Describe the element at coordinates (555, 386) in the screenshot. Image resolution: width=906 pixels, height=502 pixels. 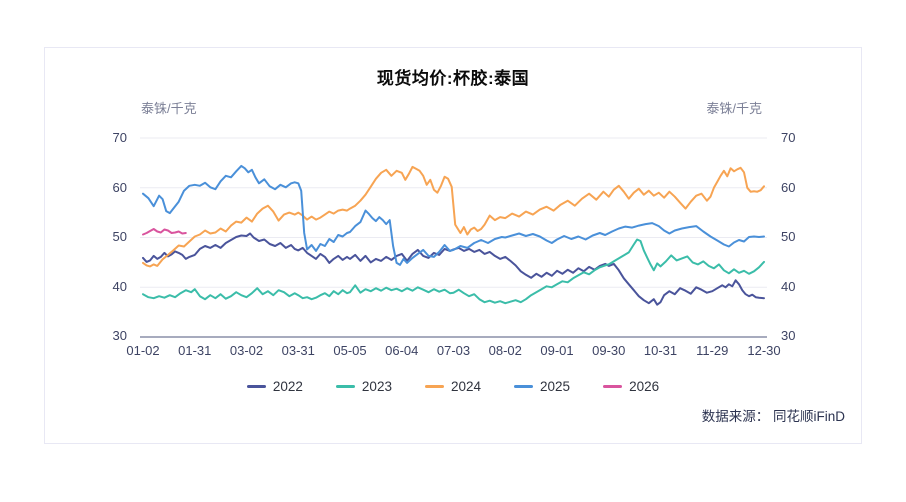
I see `legend-label: 2025` at that location.